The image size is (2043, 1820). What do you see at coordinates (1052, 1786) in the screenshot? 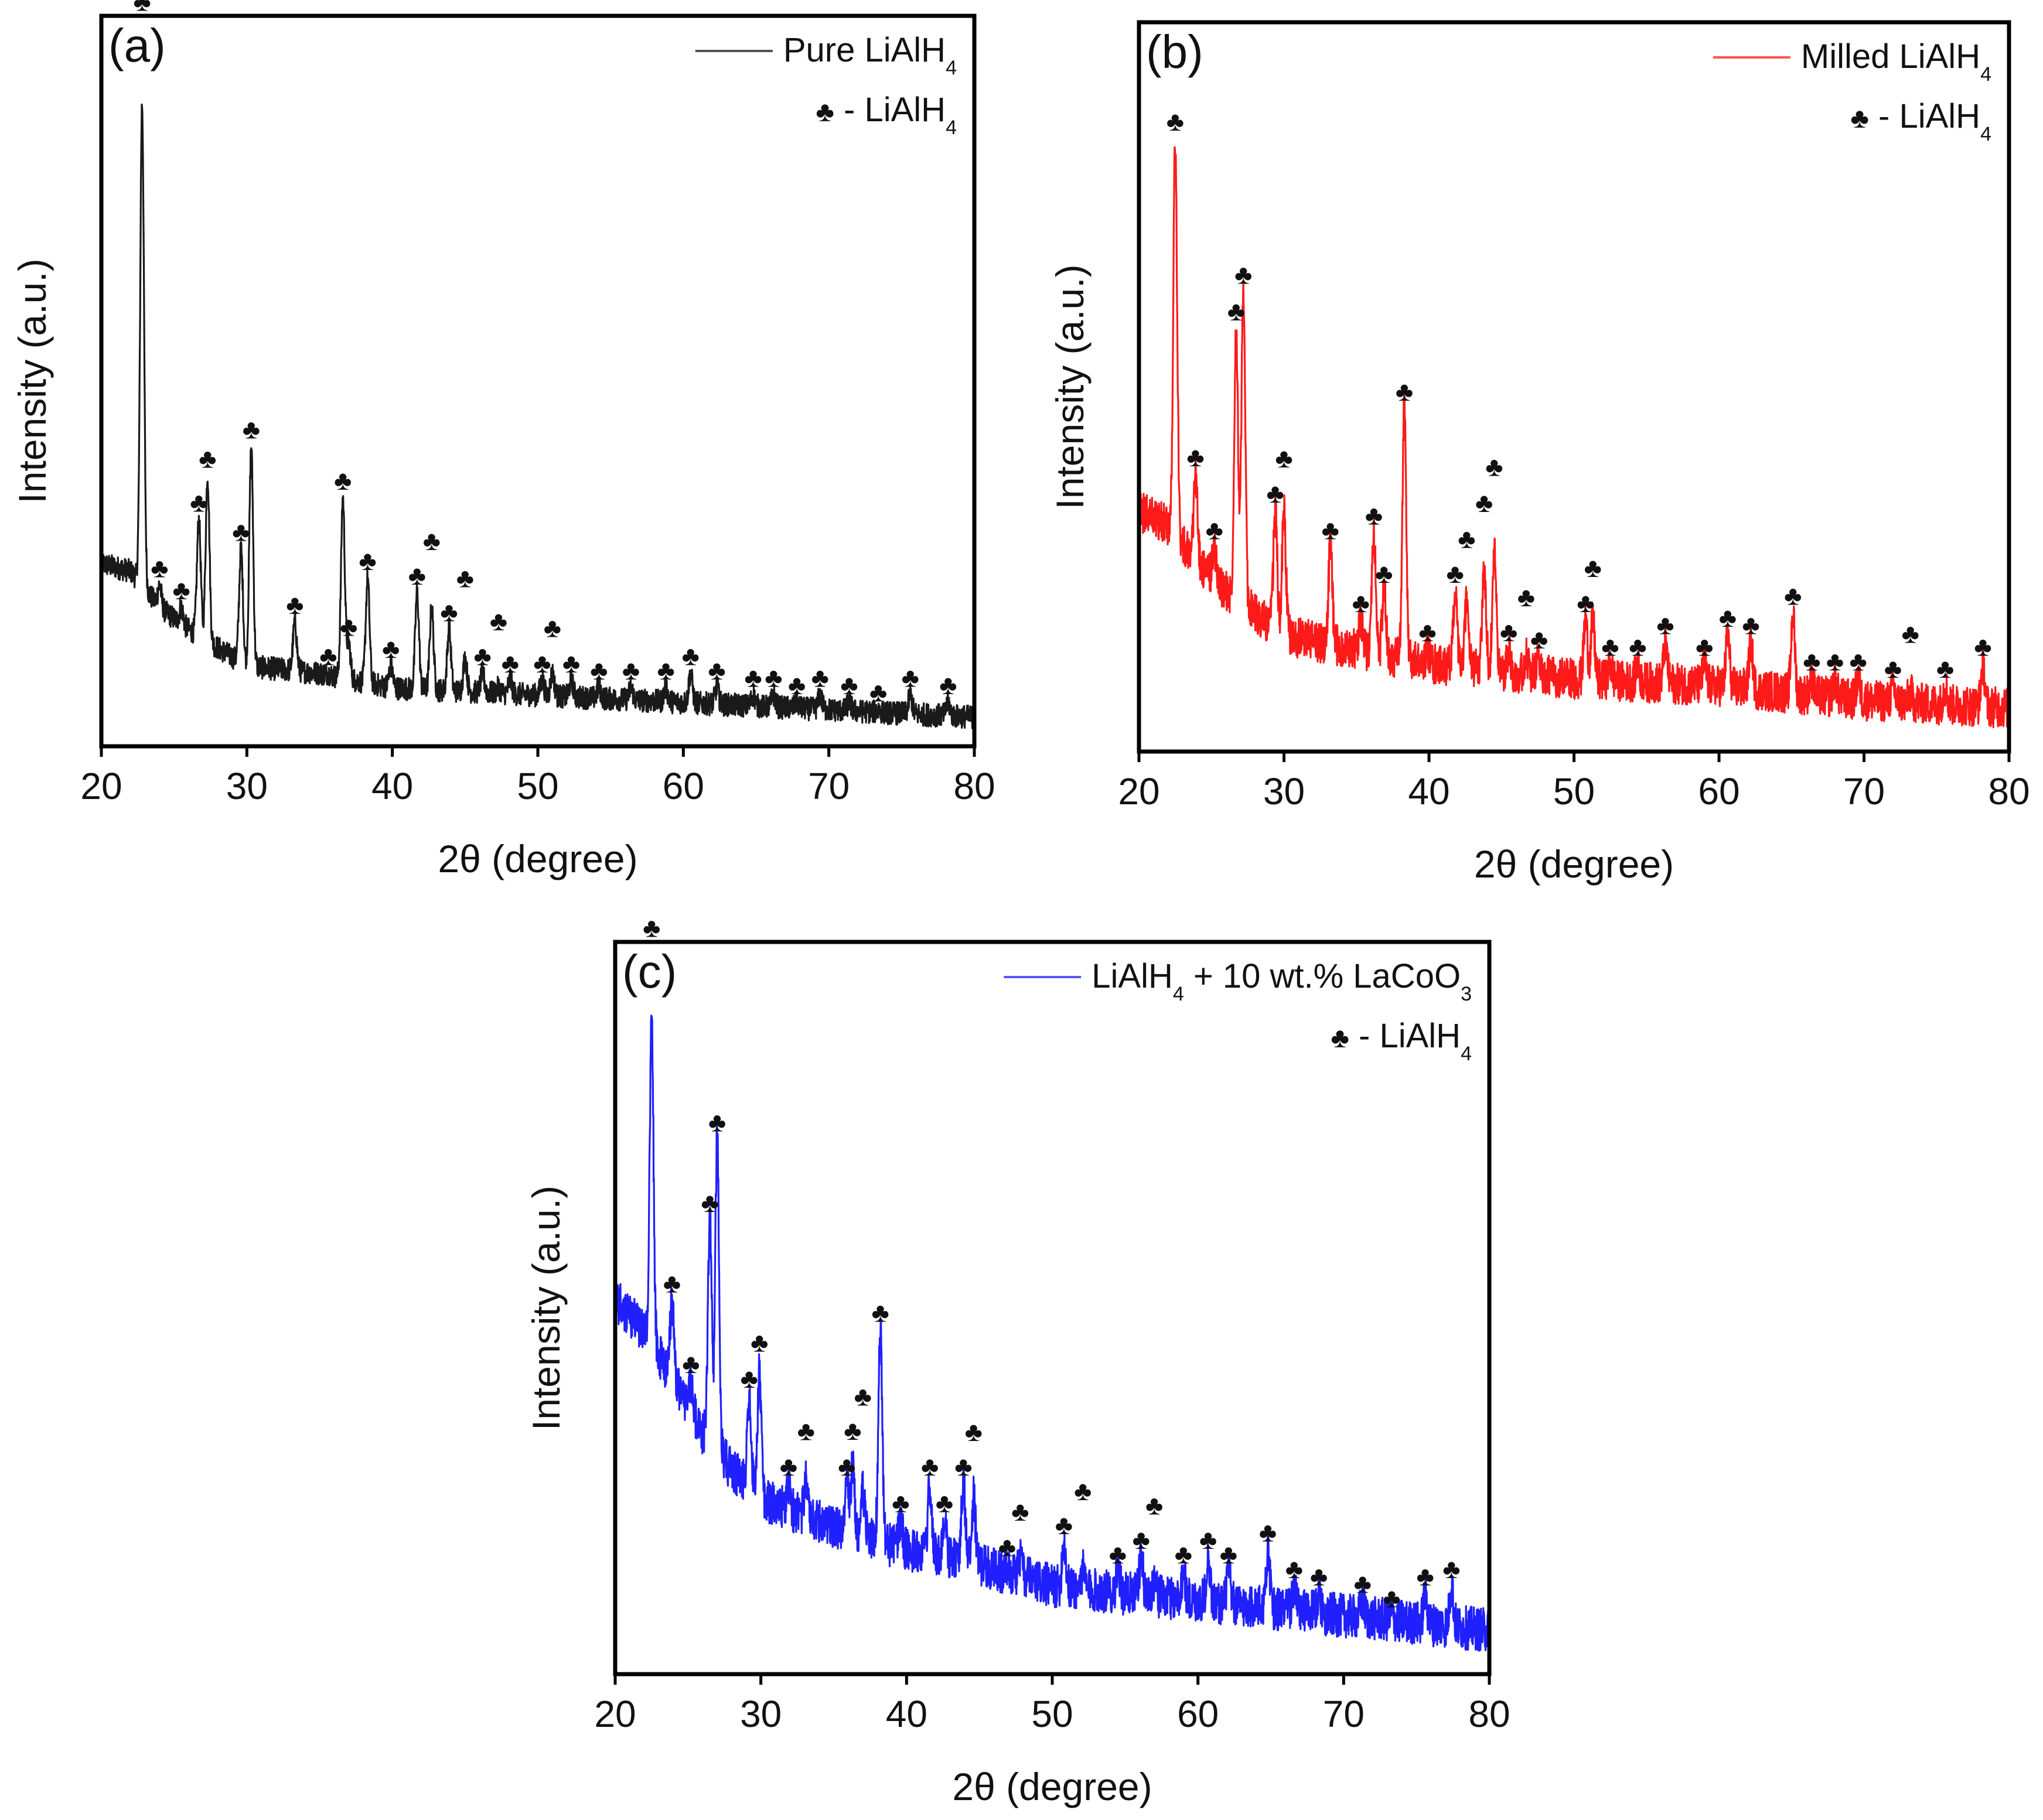
I see `x-axis-title: 2θ (degree)` at bounding box center [1052, 1786].